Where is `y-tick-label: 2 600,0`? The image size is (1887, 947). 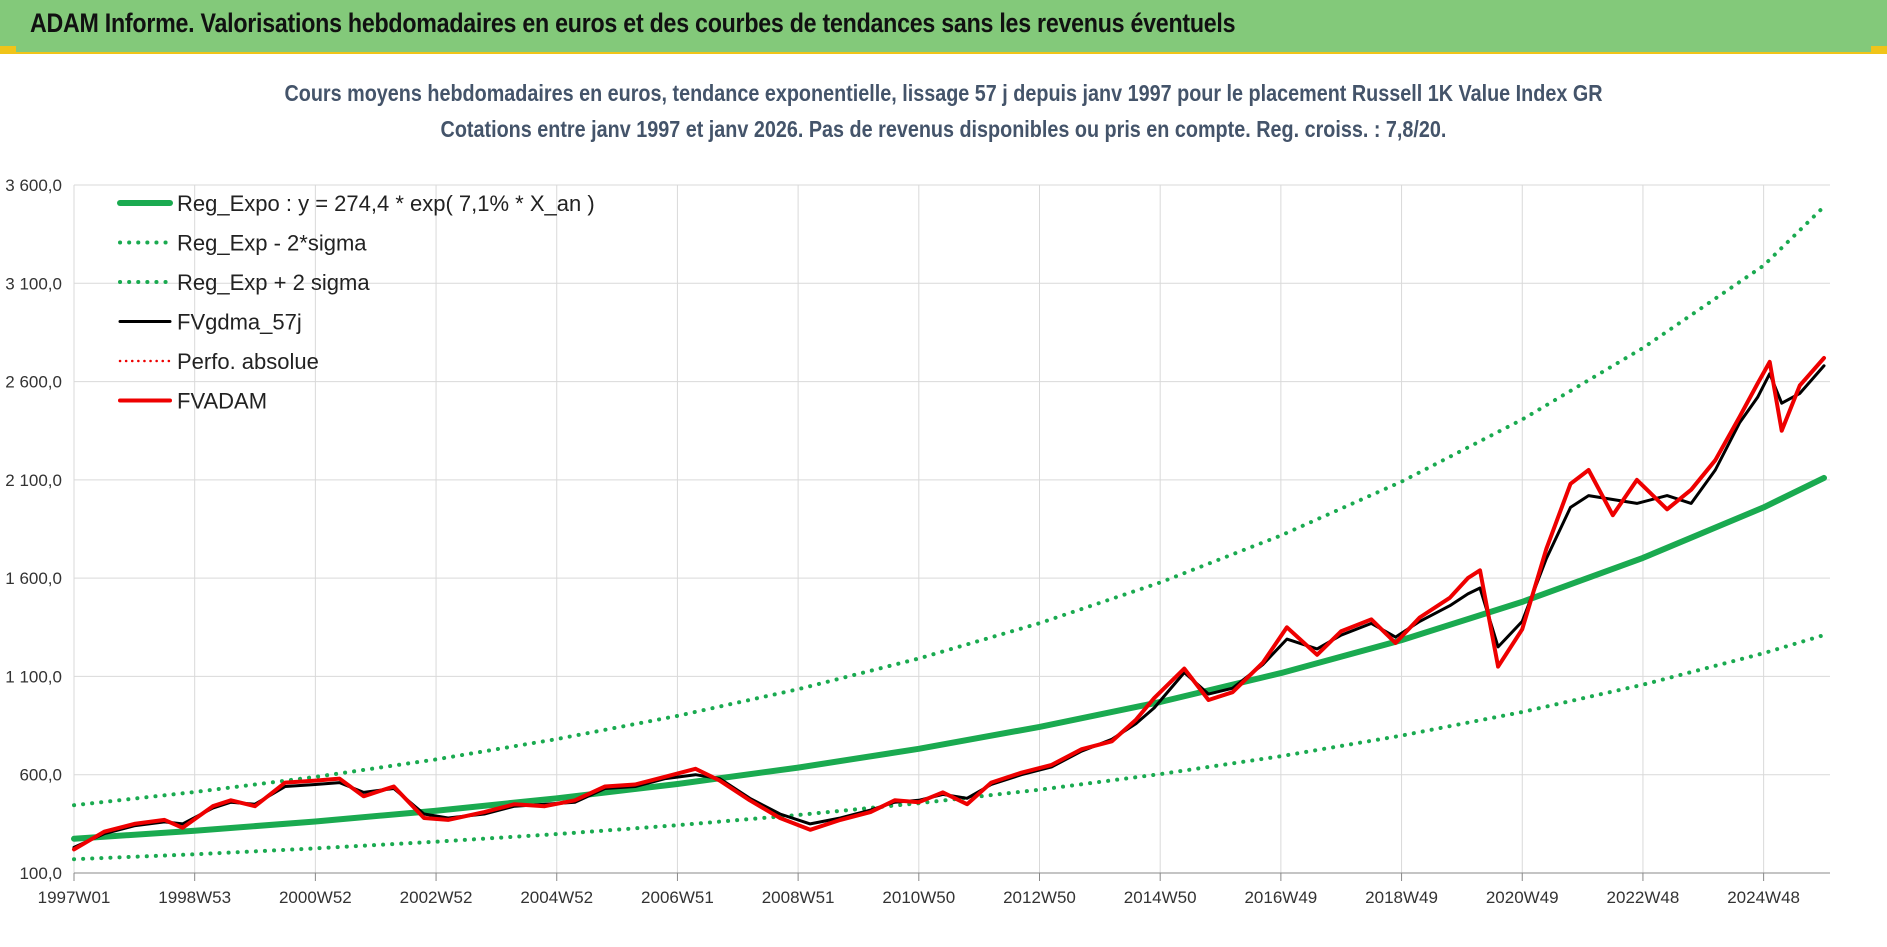 y-tick-label: 2 600,0 is located at coordinates (33, 382).